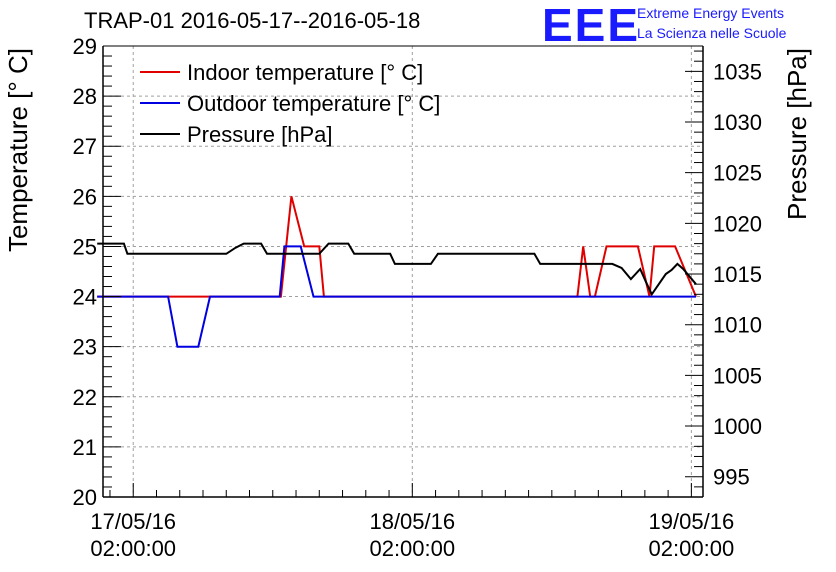  I want to click on y-left-tick-label: 20, so click(85, 497).